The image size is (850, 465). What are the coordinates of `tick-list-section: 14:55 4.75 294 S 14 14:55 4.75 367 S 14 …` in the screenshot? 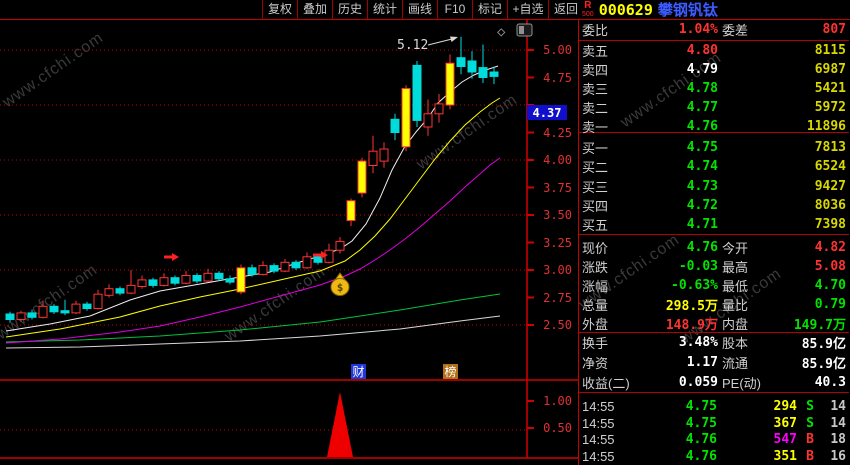 It's located at (714, 429).